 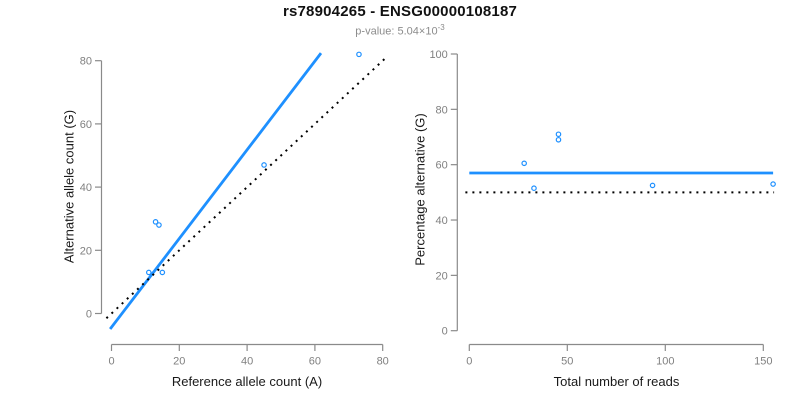 I want to click on percentage-vs-reads-plot-y-tick-label: 100, so click(x=438, y=55).